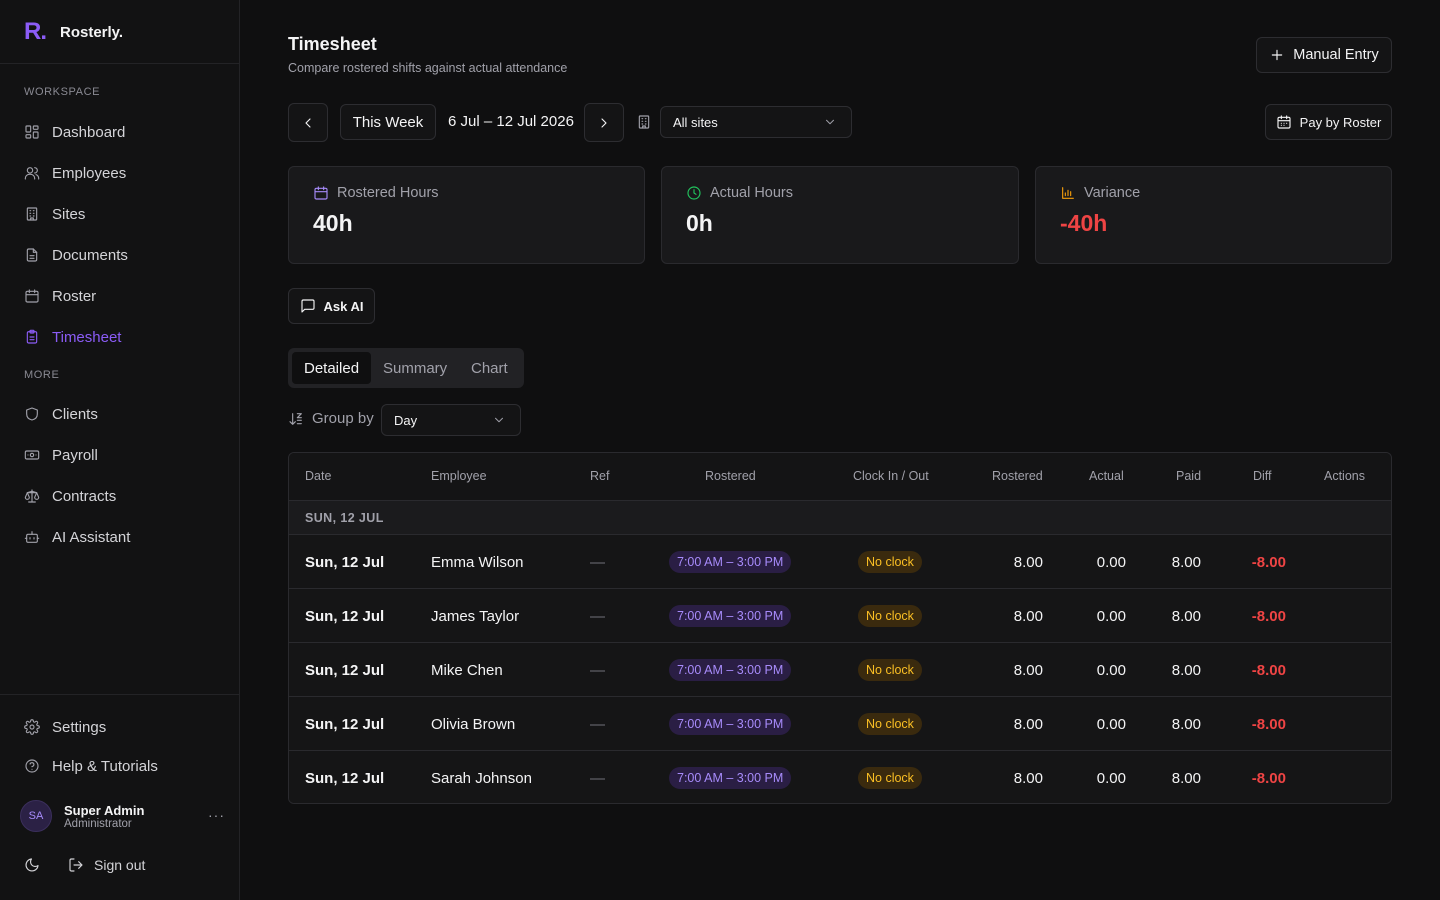 This screenshot has height=900, width=1440. What do you see at coordinates (1277, 55) in the screenshot?
I see `plus-icon` at bounding box center [1277, 55].